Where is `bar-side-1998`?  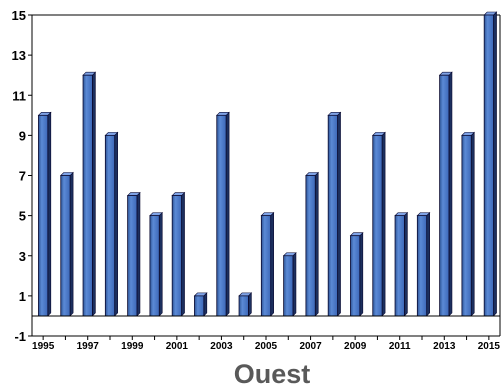
bar-side-1998 is located at coordinates (116, 224).